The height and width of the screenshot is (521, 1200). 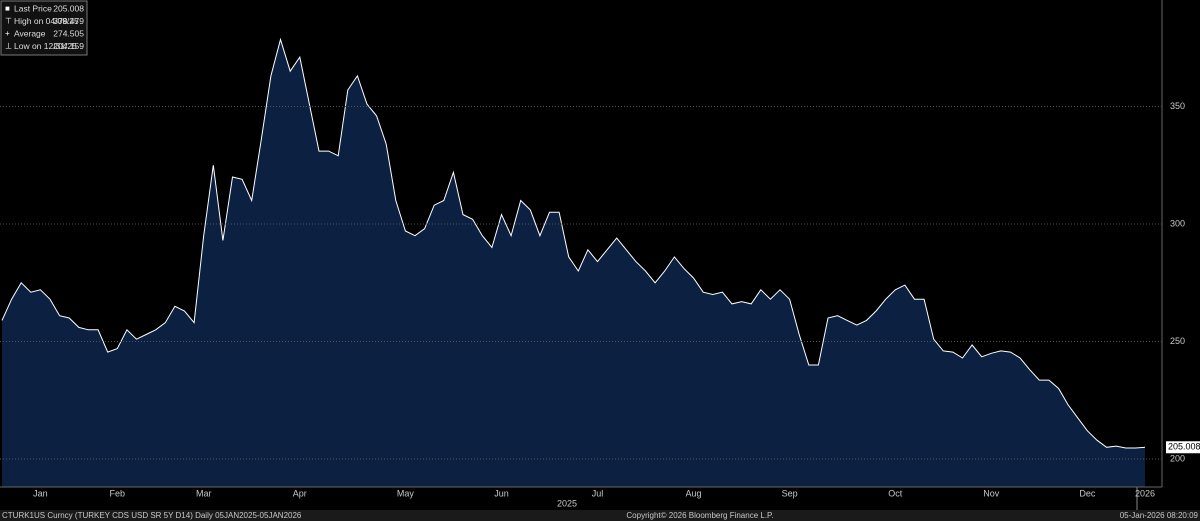 I want to click on copyright: Copyright© 2026 Bloomberg Finance L.P., so click(x=699, y=515).